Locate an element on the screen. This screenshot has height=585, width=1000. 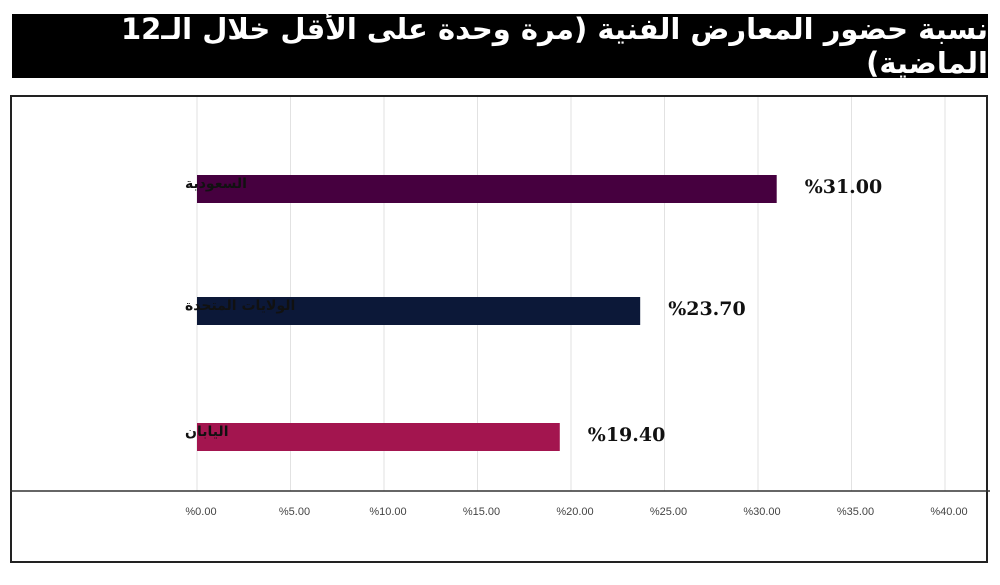
data-label: %19.40 is located at coordinates (627, 435).